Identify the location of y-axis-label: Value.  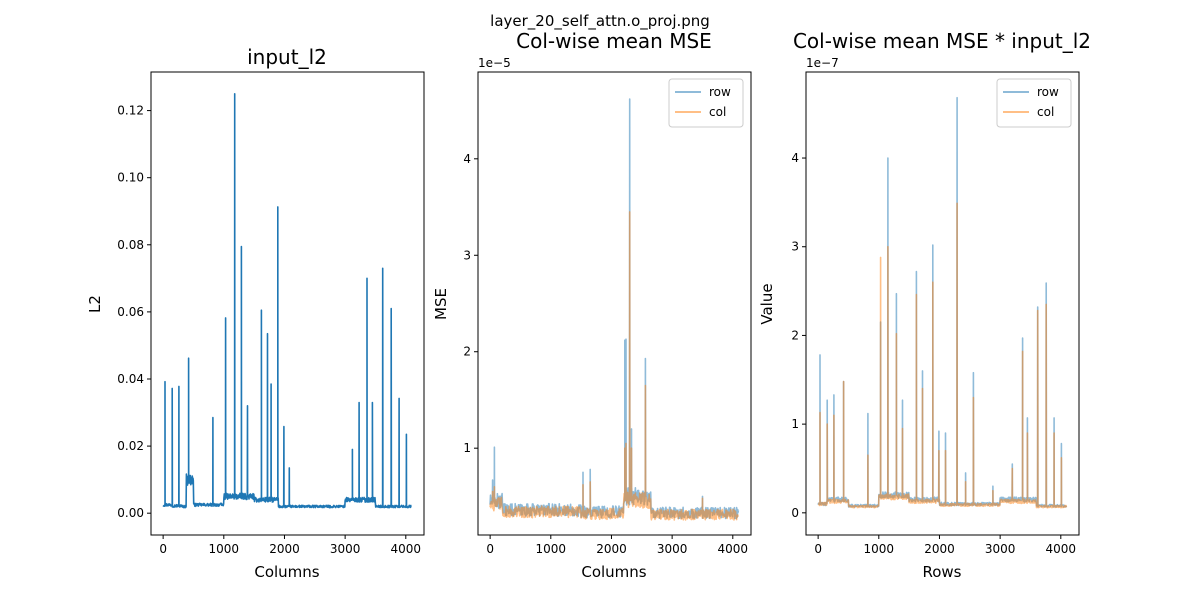
(767, 303).